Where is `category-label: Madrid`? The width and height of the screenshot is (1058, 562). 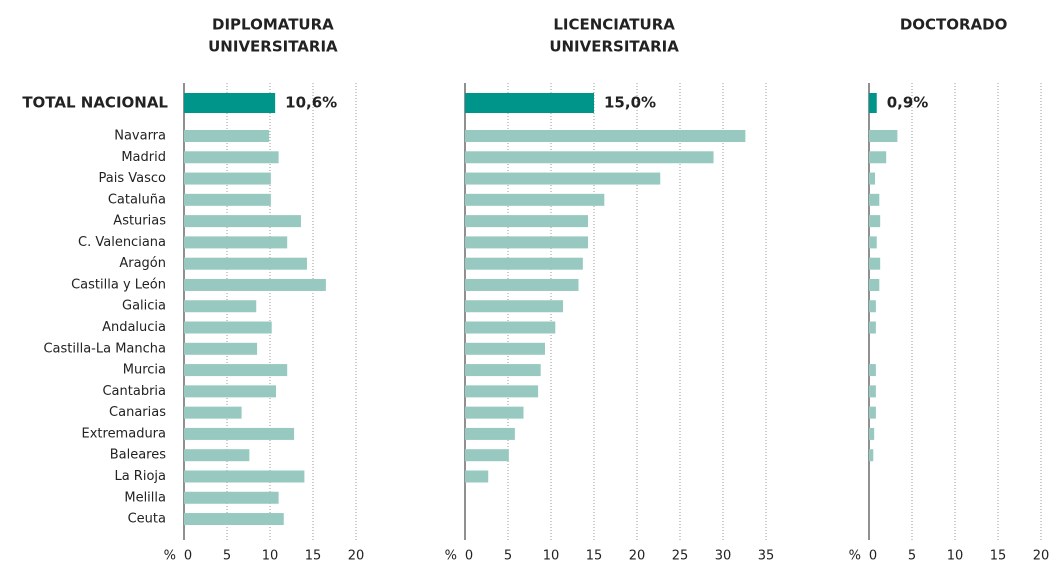 category-label: Madrid is located at coordinates (143, 157).